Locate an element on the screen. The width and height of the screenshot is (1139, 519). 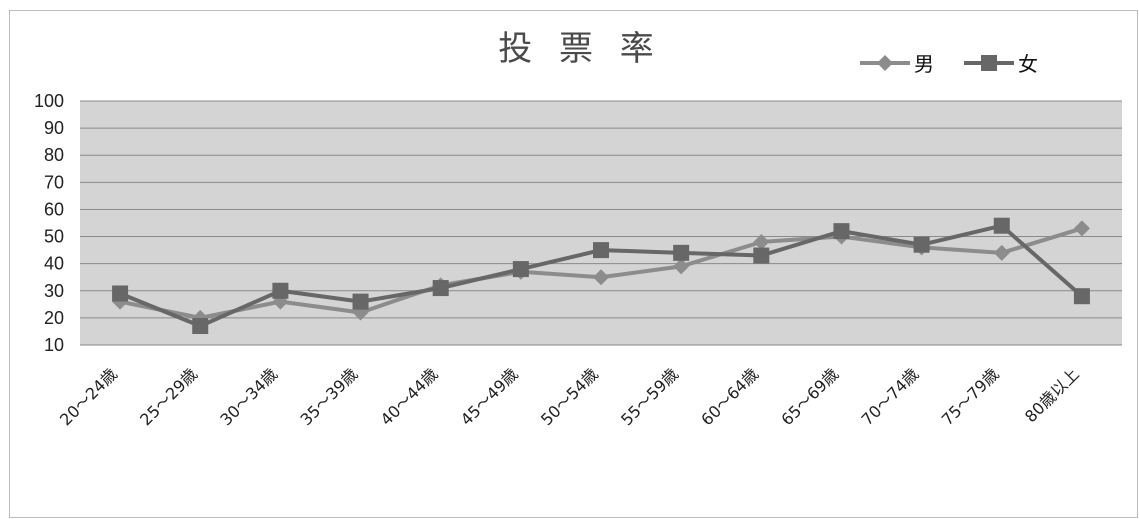
legend-label: 女 is located at coordinates (1028, 64).